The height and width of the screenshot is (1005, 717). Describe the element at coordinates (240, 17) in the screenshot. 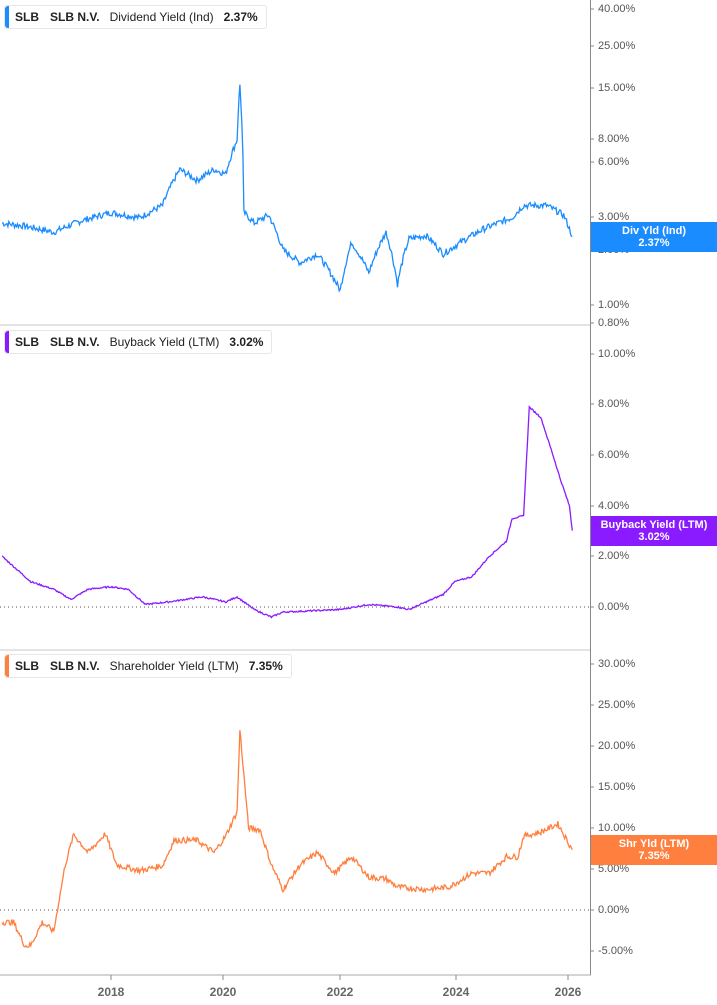

I see `legend-value: 2.37%` at that location.